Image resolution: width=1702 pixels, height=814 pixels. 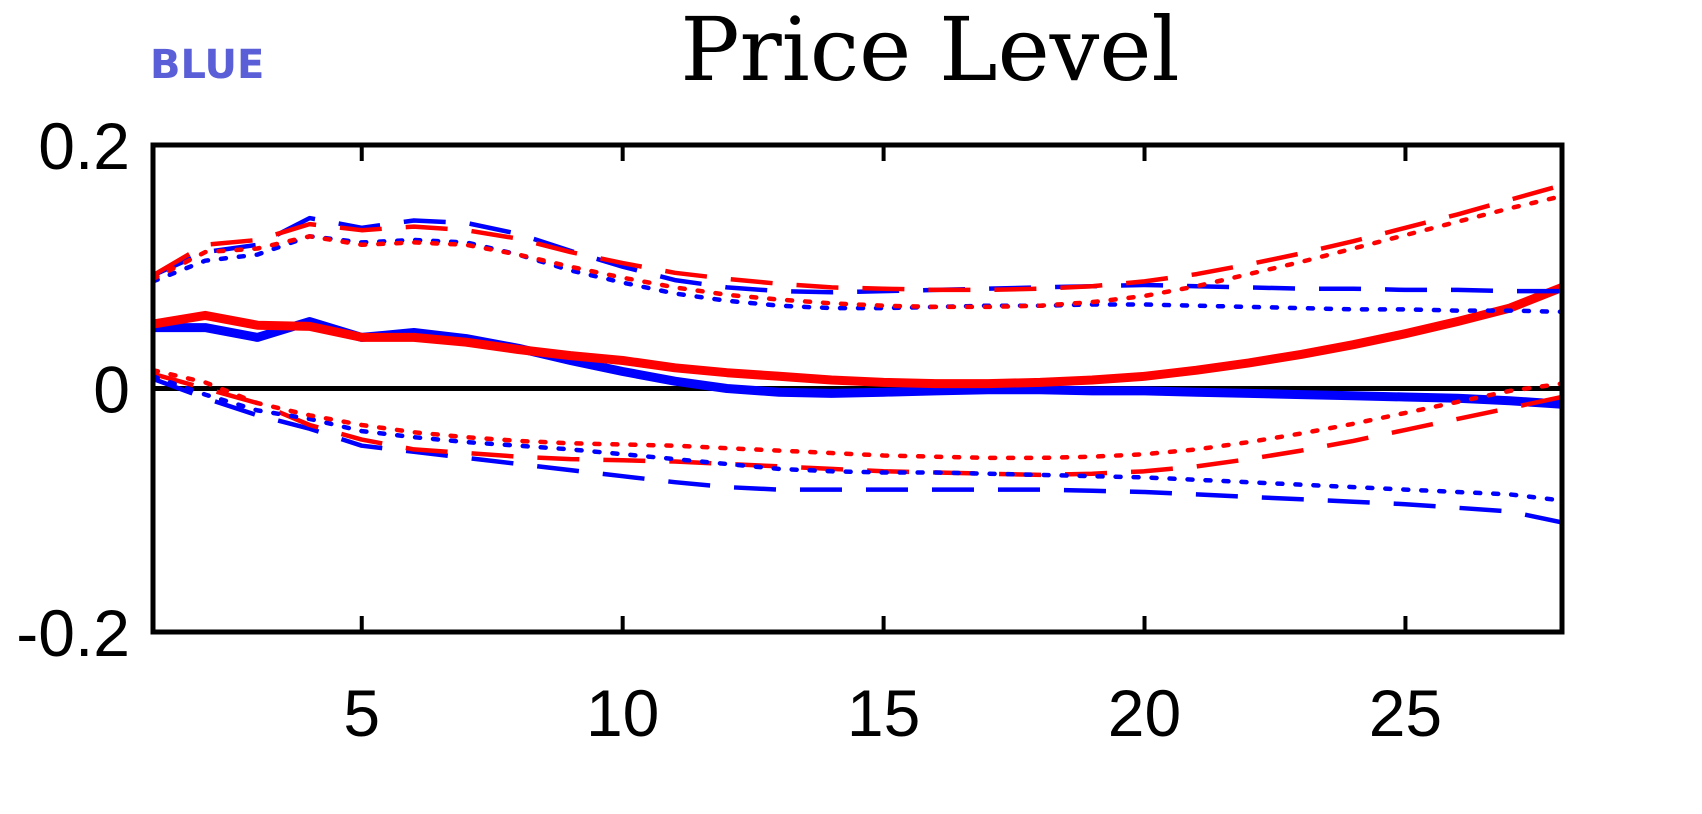 I want to click on y-tick-label: 0, so click(x=111, y=390).